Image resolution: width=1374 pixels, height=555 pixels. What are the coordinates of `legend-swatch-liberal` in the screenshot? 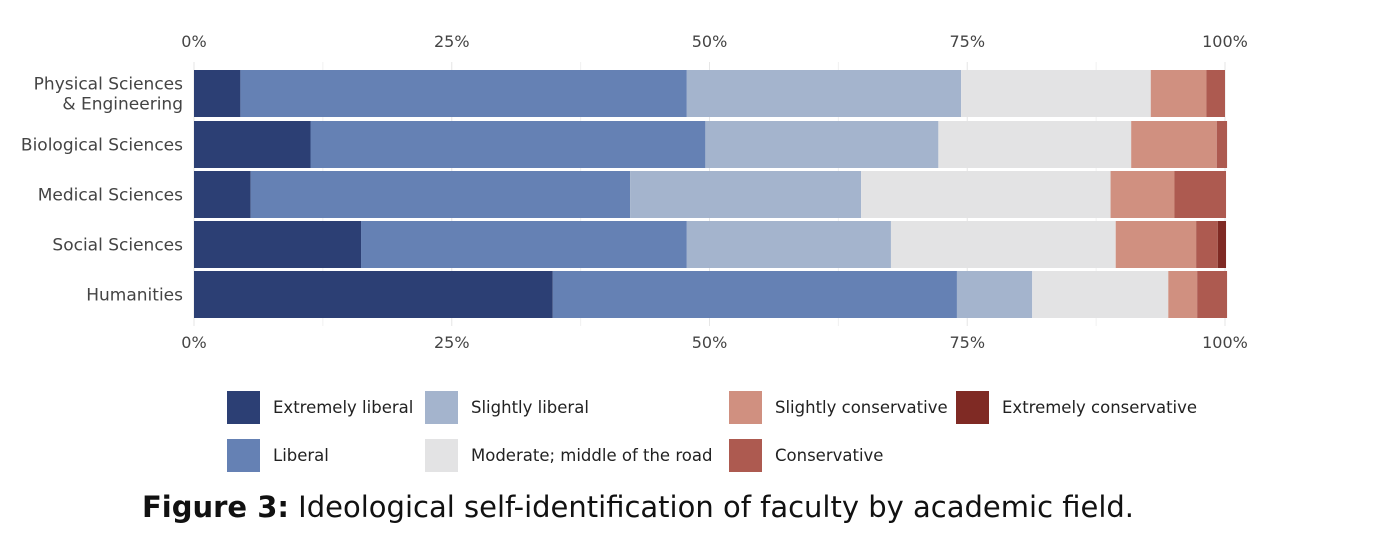 It's located at (243, 455).